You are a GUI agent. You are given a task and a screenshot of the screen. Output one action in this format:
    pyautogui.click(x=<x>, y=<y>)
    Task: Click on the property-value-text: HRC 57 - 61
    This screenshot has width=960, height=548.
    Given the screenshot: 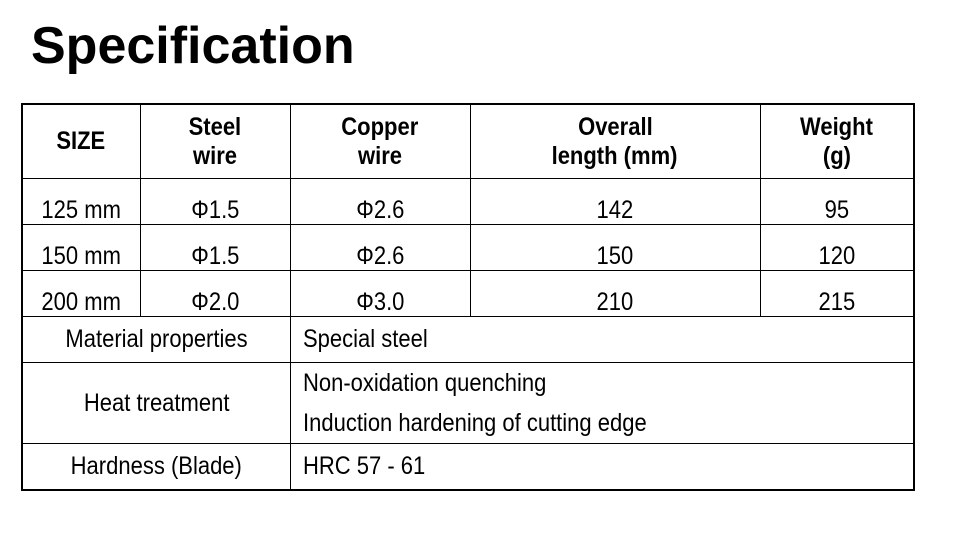 What is the action you would take?
    pyautogui.click(x=363, y=466)
    